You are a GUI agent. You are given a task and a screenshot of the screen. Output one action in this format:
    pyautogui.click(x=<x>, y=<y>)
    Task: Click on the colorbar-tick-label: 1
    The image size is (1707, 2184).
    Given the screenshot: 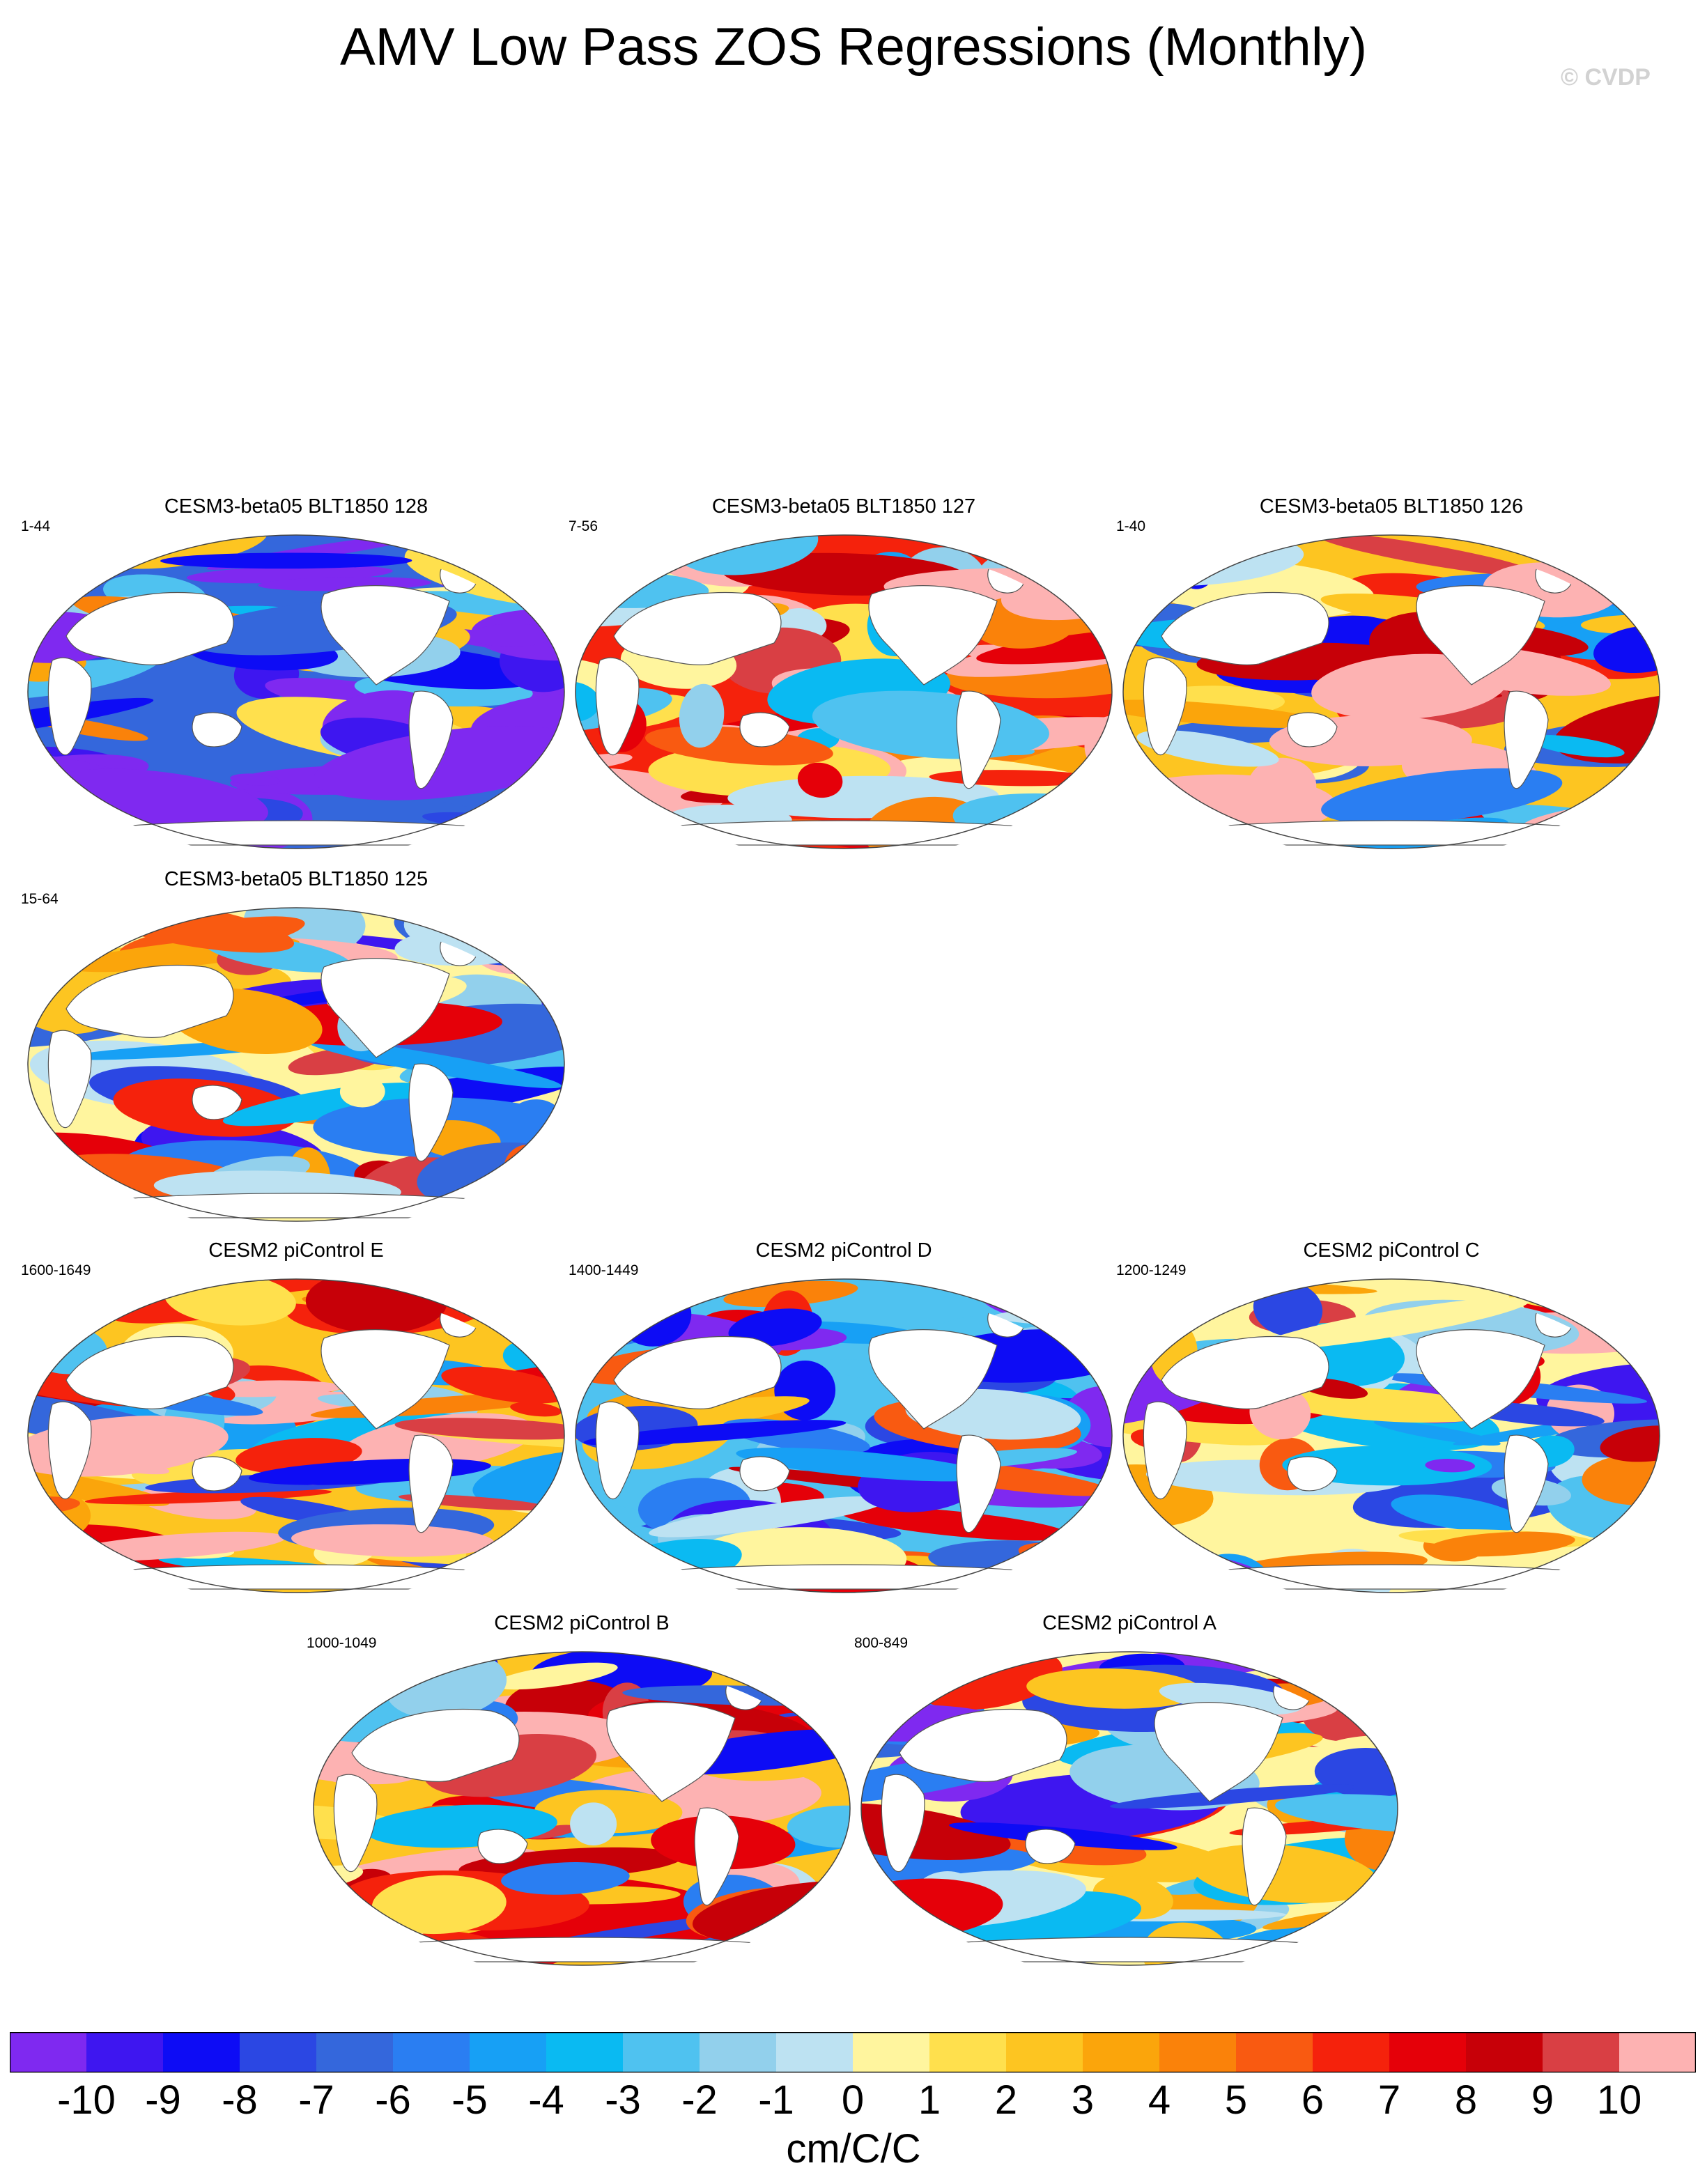 What is the action you would take?
    pyautogui.click(x=930, y=2100)
    